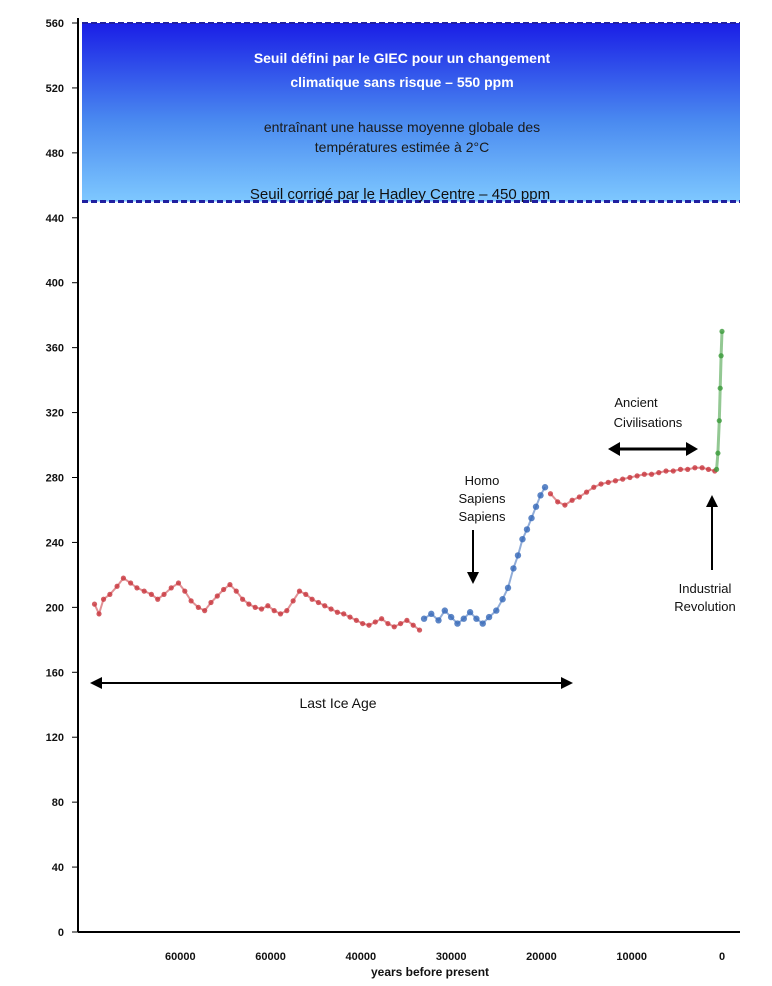 This screenshot has height=986, width=772. I want to click on homo-sapiens-label-1: Homo, so click(482, 480).